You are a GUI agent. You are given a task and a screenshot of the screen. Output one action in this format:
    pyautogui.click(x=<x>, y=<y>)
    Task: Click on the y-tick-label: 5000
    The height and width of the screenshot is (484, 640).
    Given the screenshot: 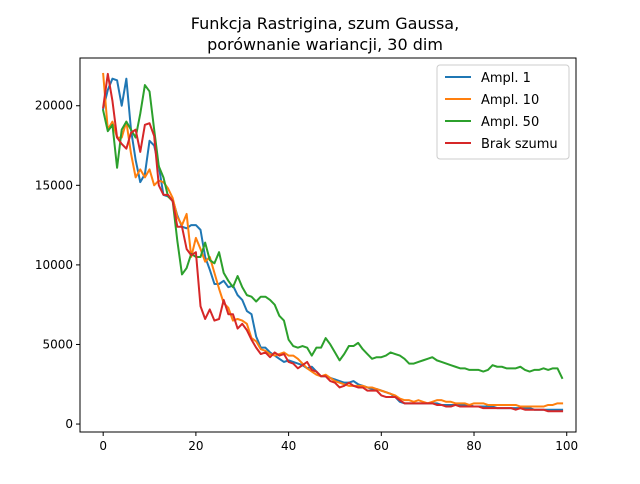 What is the action you would take?
    pyautogui.click(x=57, y=344)
    